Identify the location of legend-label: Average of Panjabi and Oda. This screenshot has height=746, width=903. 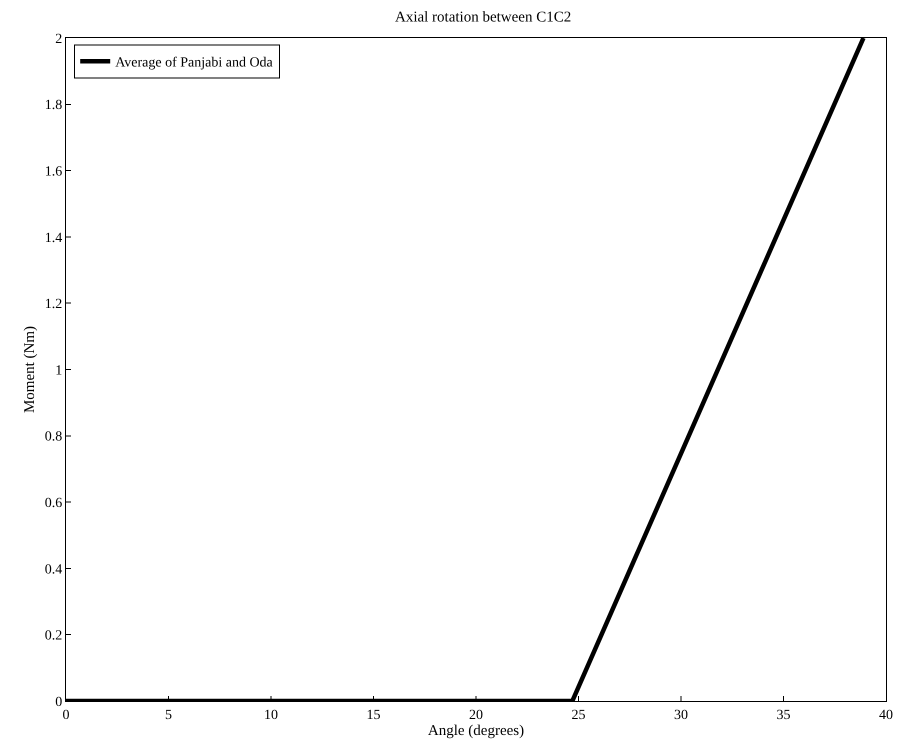
(194, 63).